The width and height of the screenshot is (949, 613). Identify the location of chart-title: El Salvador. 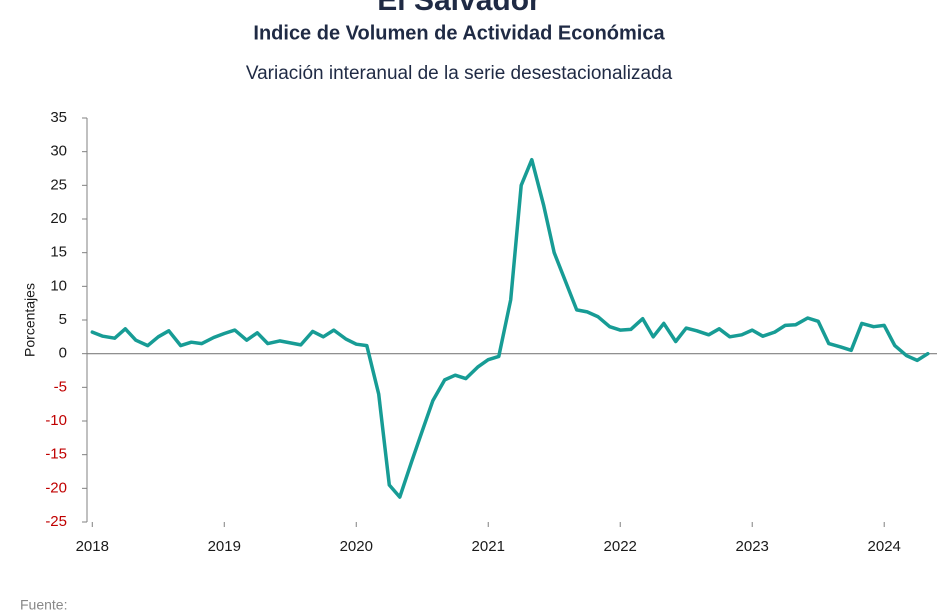
(459, 8).